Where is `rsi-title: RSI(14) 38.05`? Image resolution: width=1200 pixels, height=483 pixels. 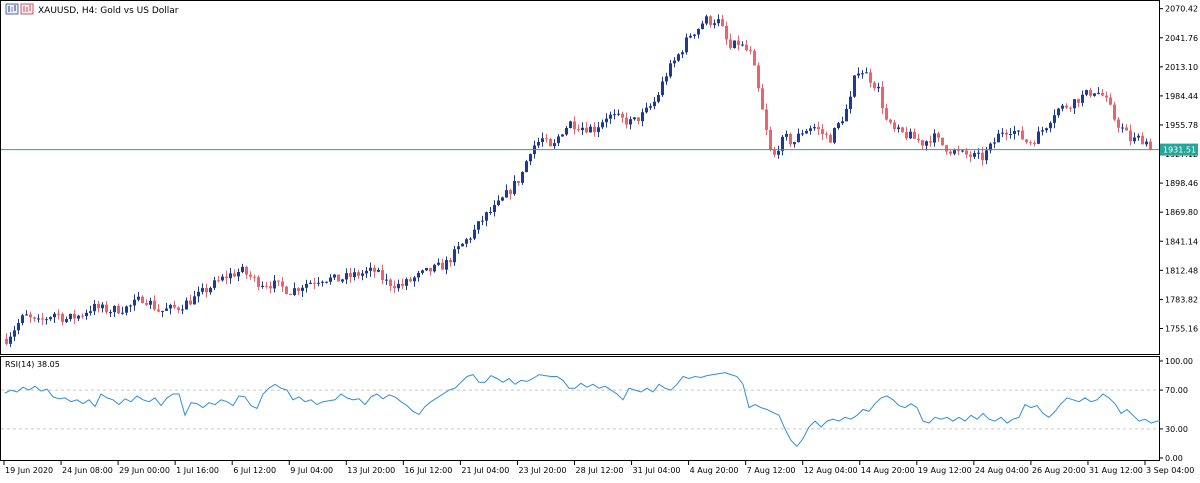
rsi-title: RSI(14) 38.05 is located at coordinates (32, 364).